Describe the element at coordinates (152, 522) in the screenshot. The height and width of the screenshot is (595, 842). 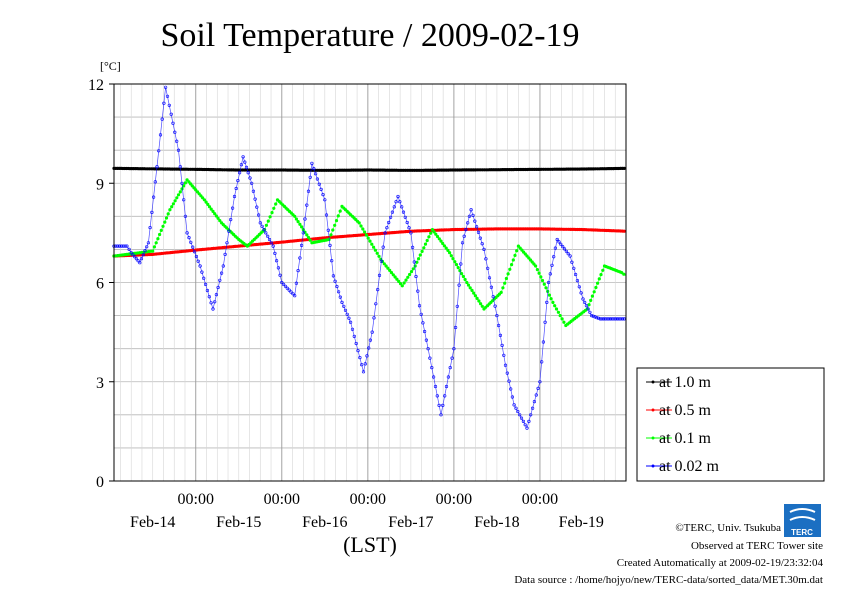
I see `x-tick-date-label: Feb-14` at that location.